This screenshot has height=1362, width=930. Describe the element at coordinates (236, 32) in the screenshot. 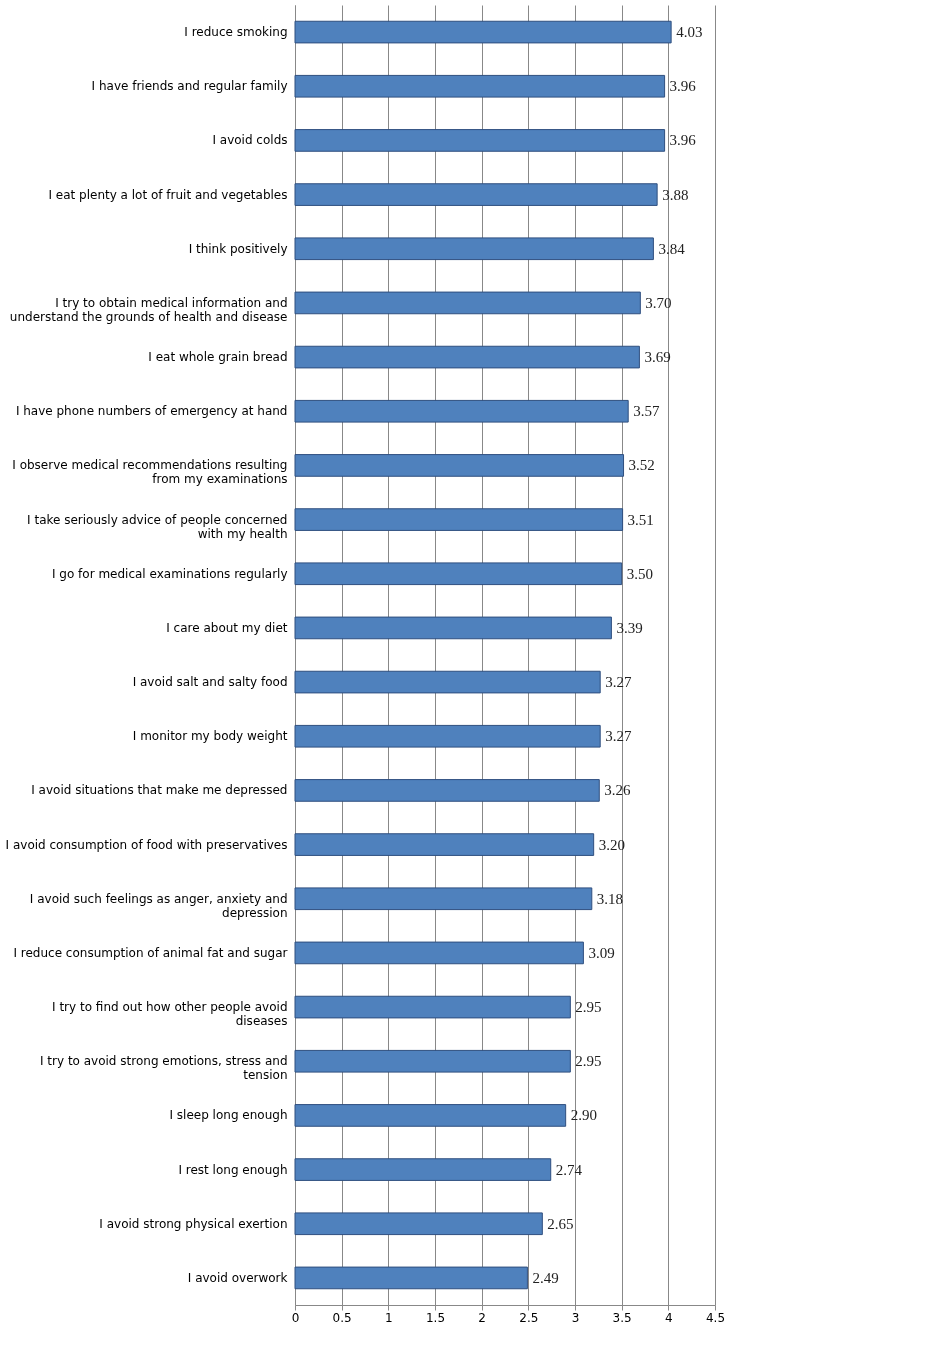

I see `y-tick-label: I reduce smoking` at that location.